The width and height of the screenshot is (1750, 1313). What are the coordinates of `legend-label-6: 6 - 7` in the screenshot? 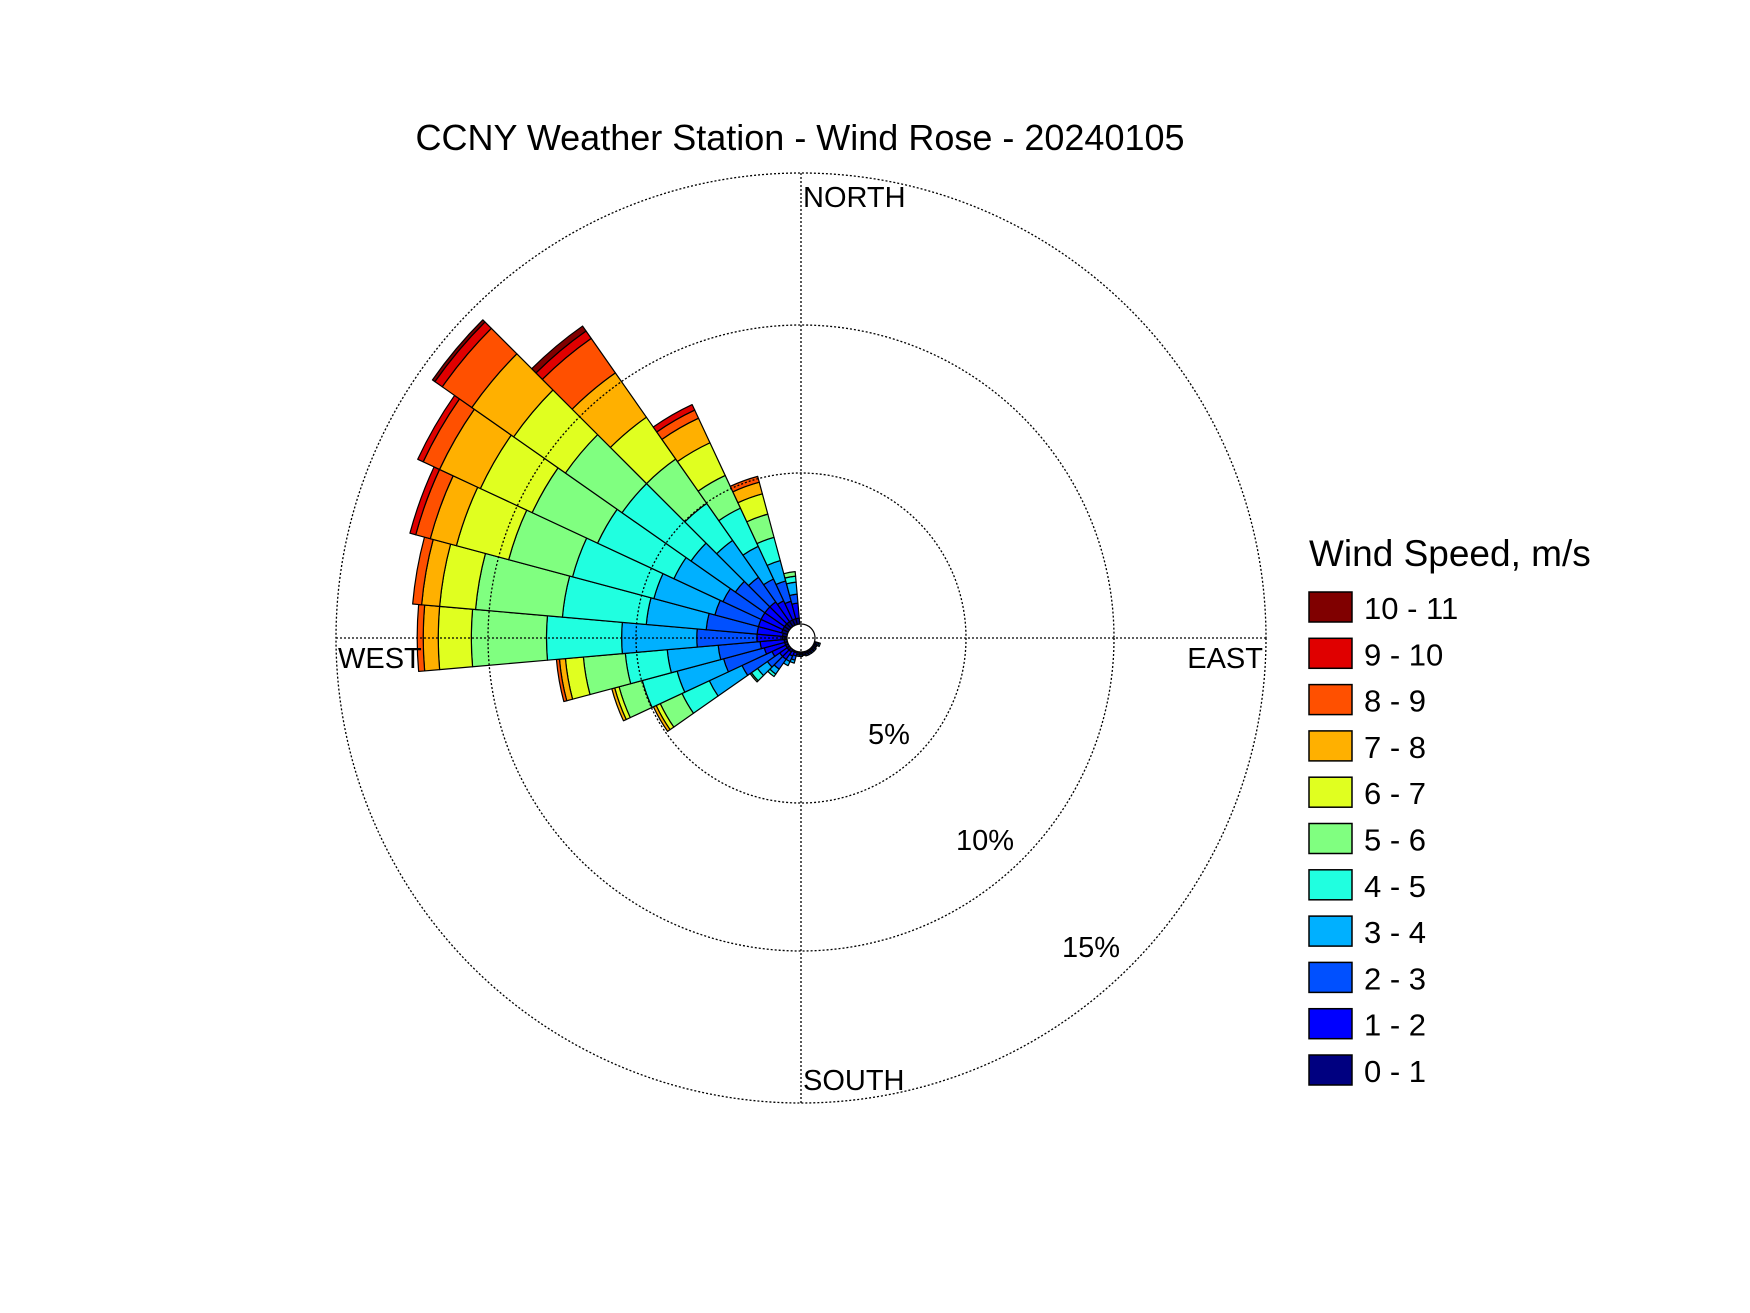 It's located at (1395, 793).